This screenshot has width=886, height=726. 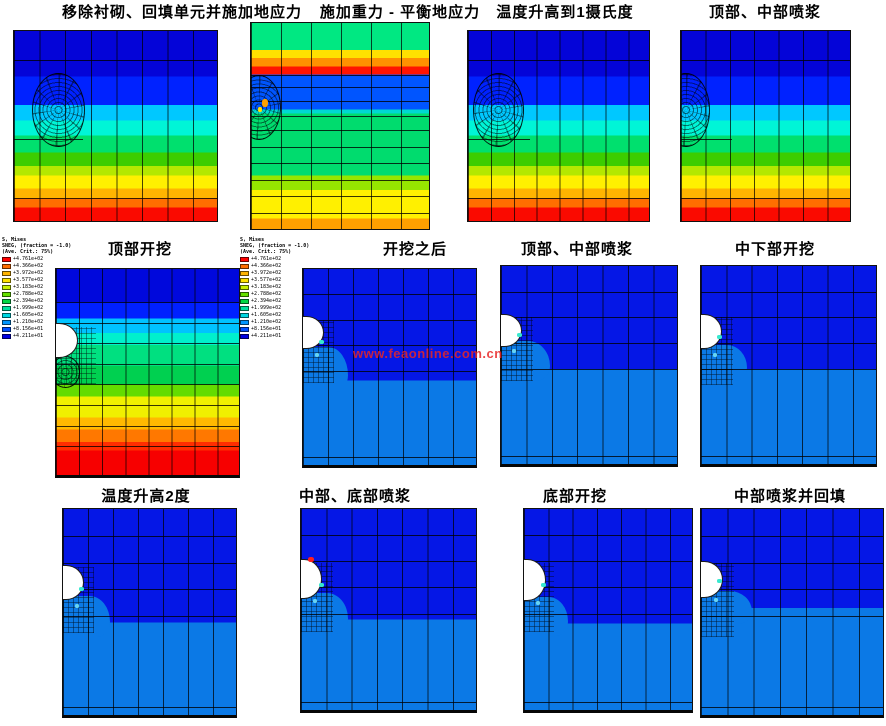 I want to click on stage-label: 温度升高到1摄氏度, so click(x=565, y=12).